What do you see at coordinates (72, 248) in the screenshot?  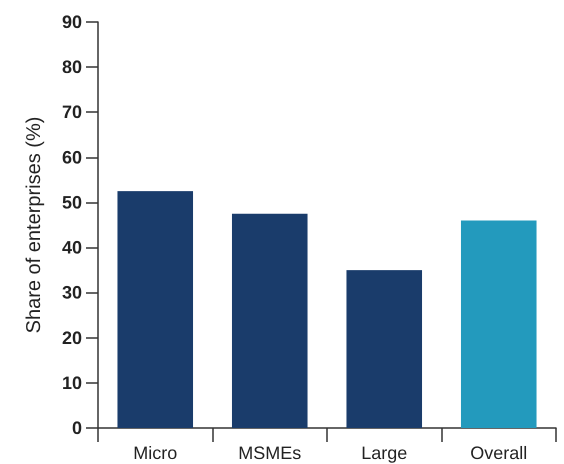 I see `y-tick-label: 40` at bounding box center [72, 248].